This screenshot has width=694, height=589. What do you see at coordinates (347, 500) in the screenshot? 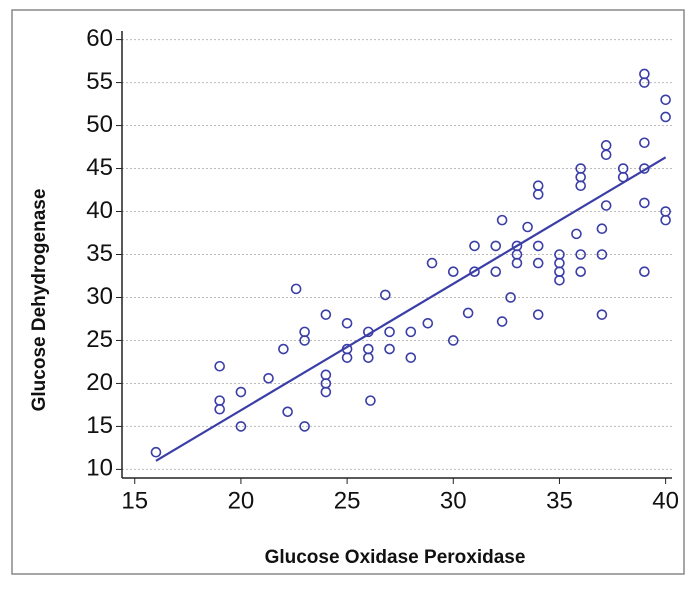
I see `x-tick-label: 25` at bounding box center [347, 500].